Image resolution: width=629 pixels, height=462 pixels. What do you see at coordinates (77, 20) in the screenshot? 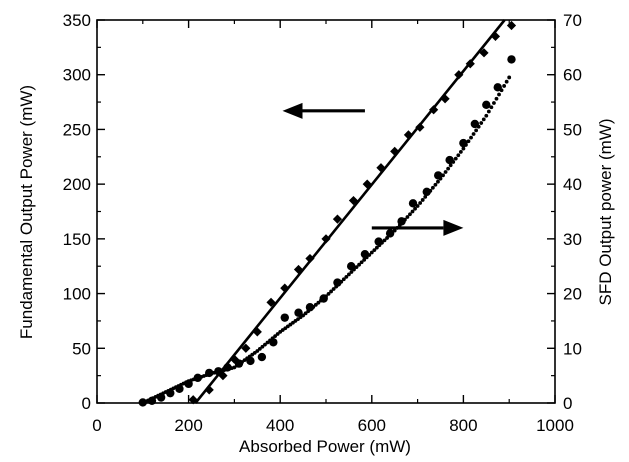
I see `y-left-tick-label: 350` at bounding box center [77, 20].